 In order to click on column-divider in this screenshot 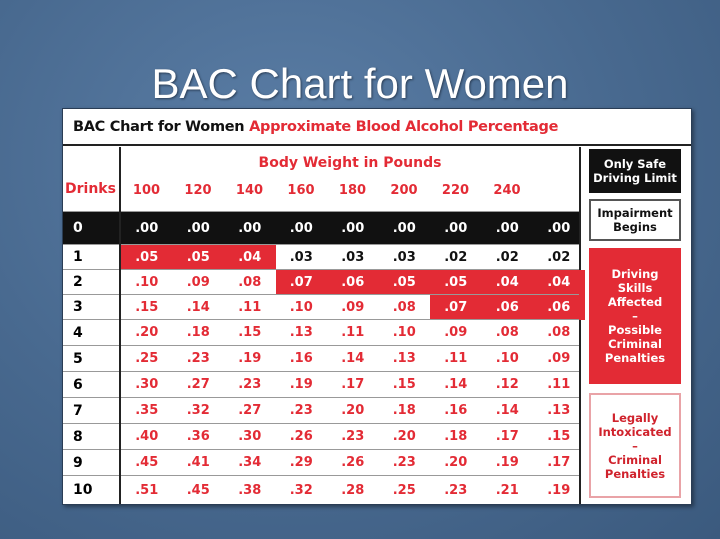, I will do `click(120, 325)`.